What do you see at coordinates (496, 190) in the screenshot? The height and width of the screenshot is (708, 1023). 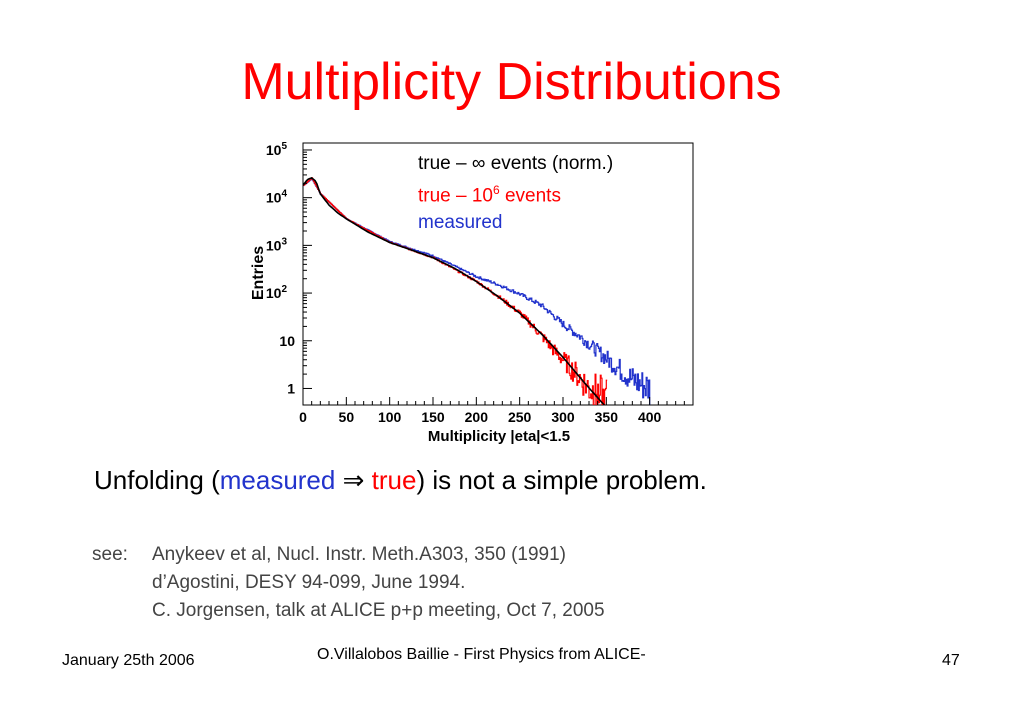 I see `legend-true-1e6-exp: 6` at bounding box center [496, 190].